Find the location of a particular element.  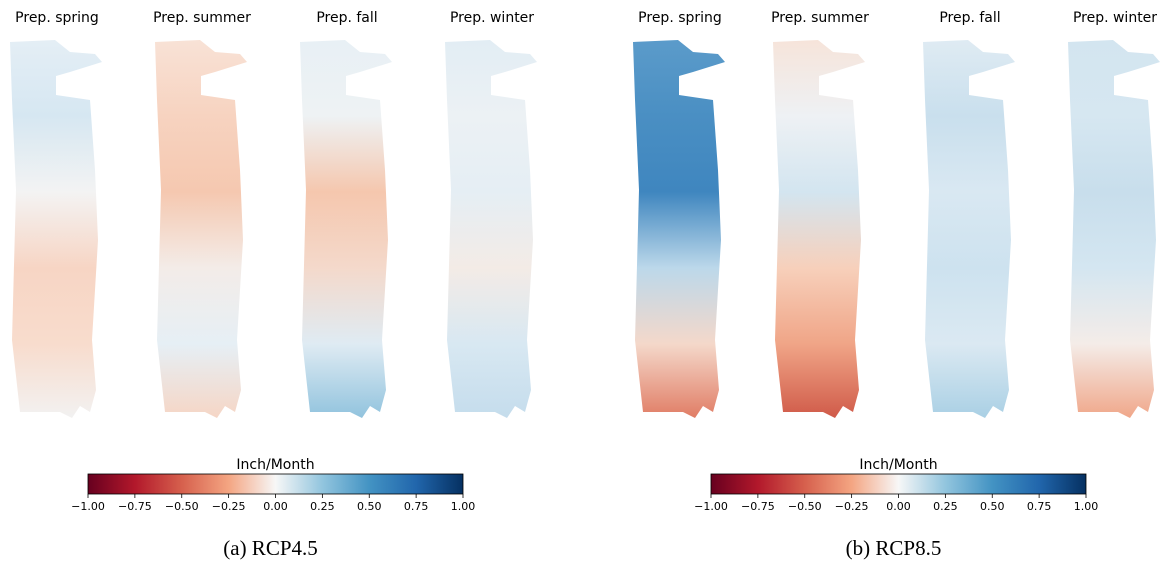

caption: (b) RCP8.5 is located at coordinates (894, 548).